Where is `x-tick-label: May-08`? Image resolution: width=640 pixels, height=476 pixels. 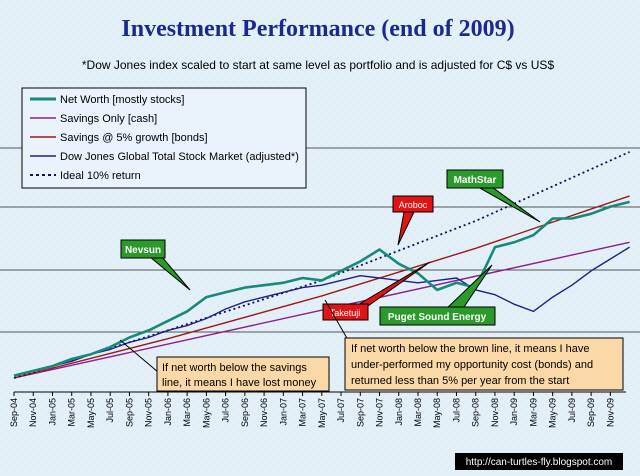 x-tick-label: May-08 is located at coordinates (437, 413).